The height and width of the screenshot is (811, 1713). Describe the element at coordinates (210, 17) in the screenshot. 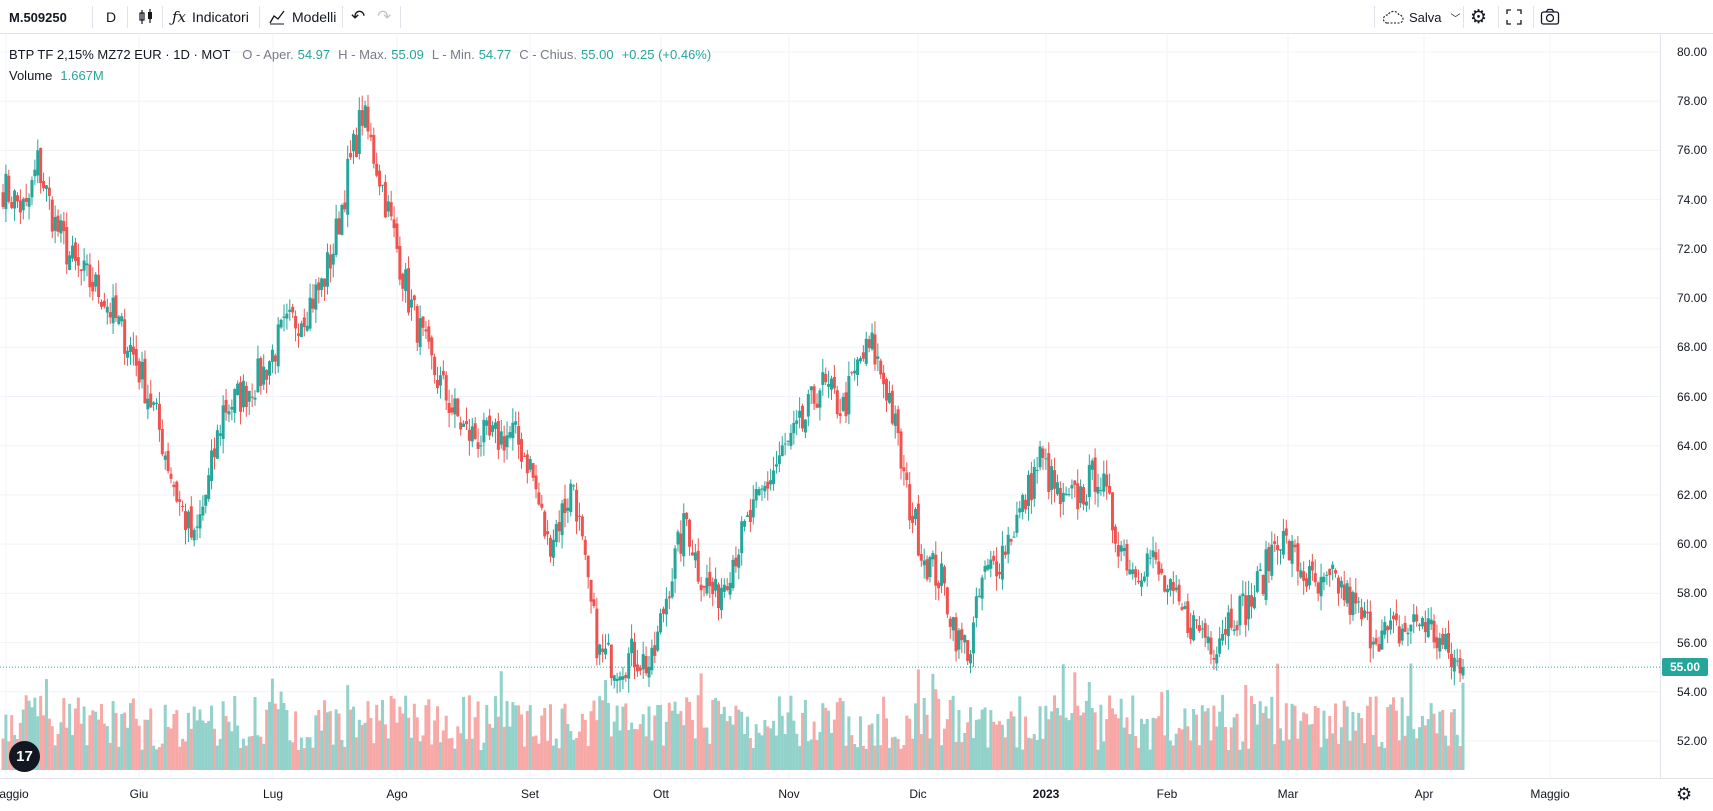

I see `indicators-button: ƒx Indicatori` at that location.